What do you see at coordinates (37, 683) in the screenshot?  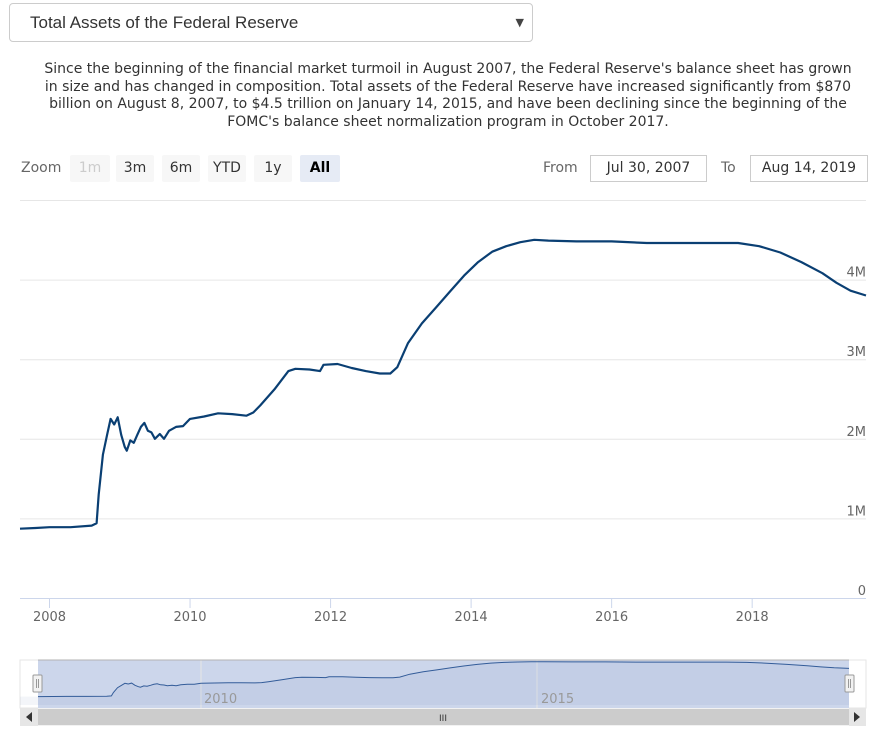 I see `navigator-handle-left` at bounding box center [37, 683].